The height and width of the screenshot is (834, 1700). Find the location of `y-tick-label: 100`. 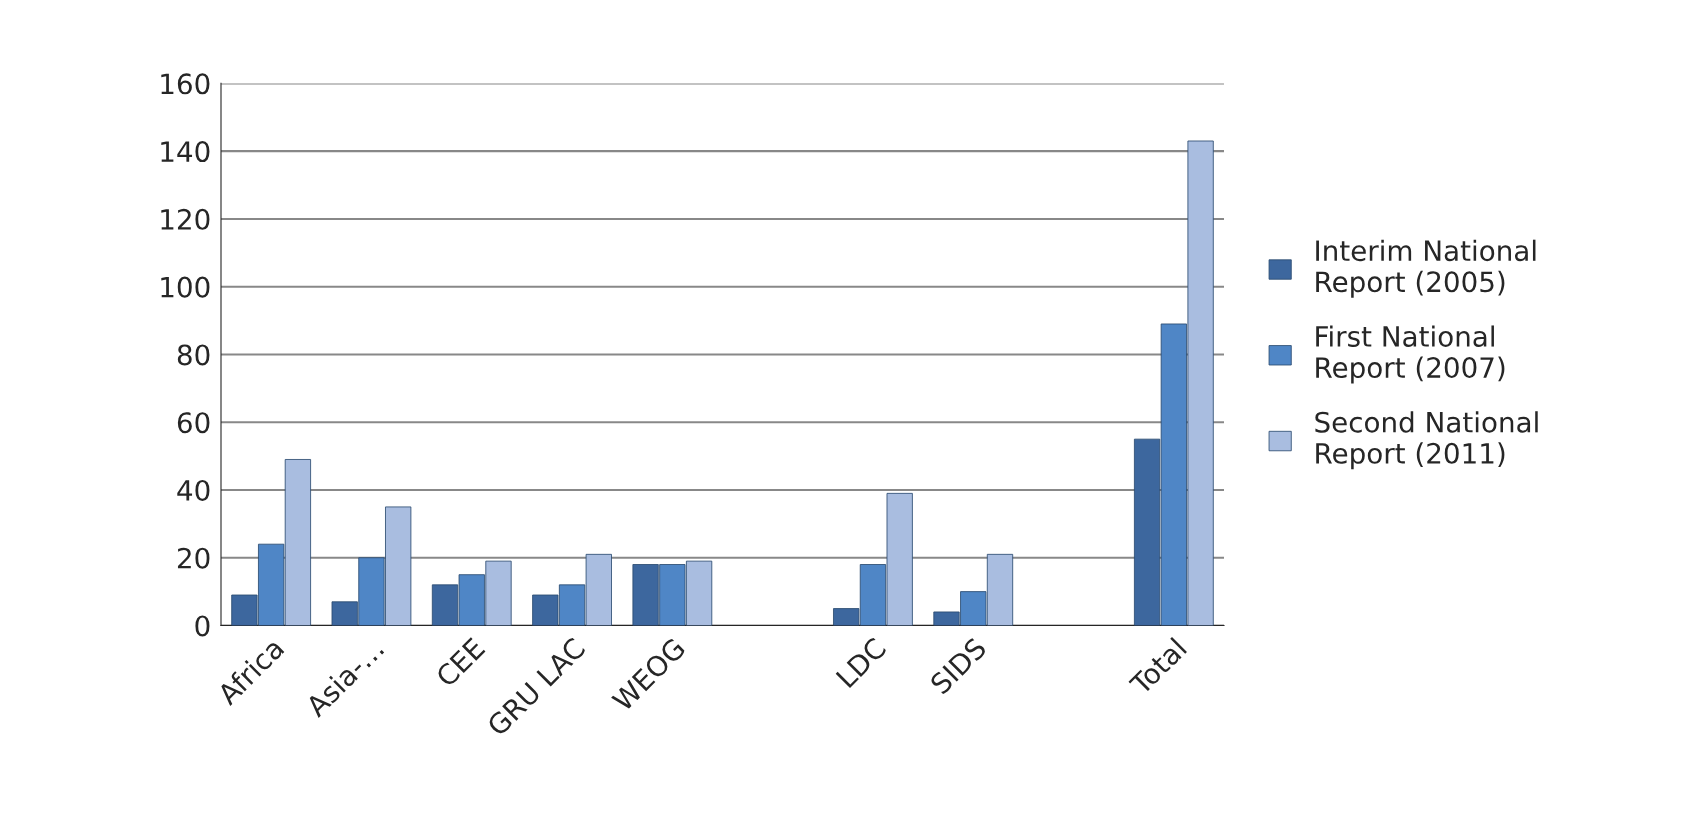

y-tick-label: 100 is located at coordinates (185, 287).